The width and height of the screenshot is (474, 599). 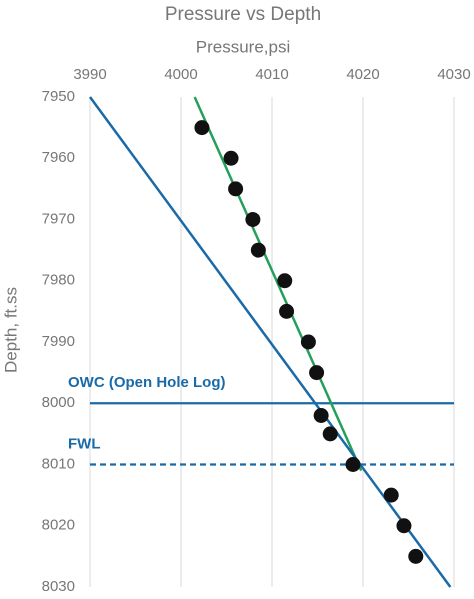 What do you see at coordinates (58, 157) in the screenshot?
I see `y-tick-label: 7960` at bounding box center [58, 157].